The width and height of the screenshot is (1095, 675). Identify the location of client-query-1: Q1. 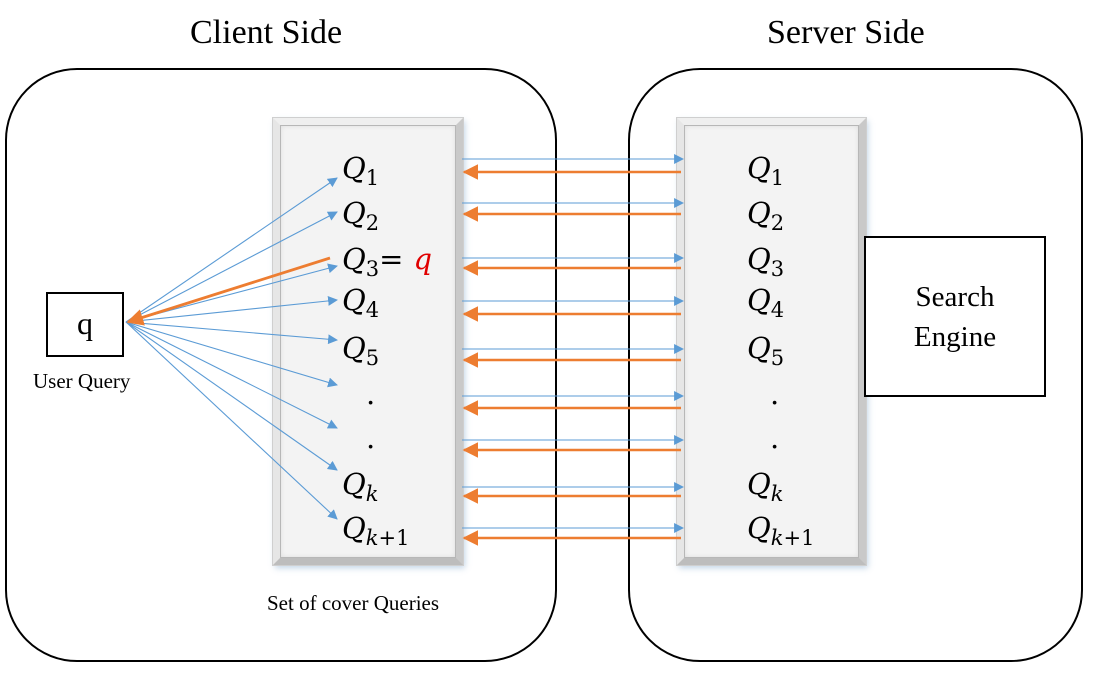
(361, 169).